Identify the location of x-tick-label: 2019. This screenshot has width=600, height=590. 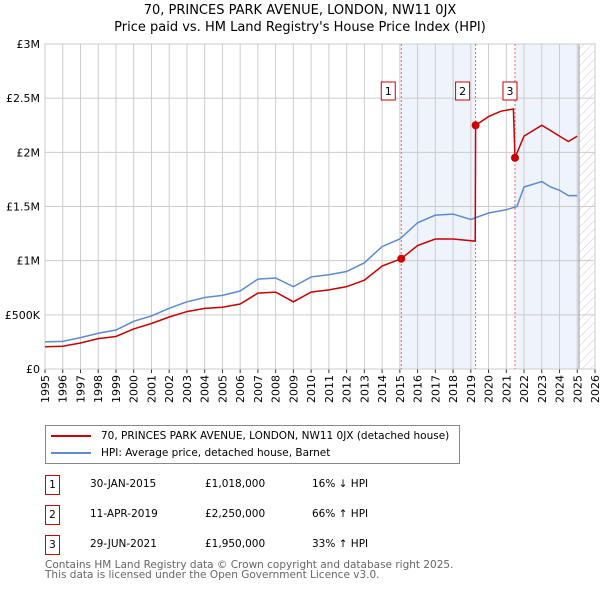
(471, 389).